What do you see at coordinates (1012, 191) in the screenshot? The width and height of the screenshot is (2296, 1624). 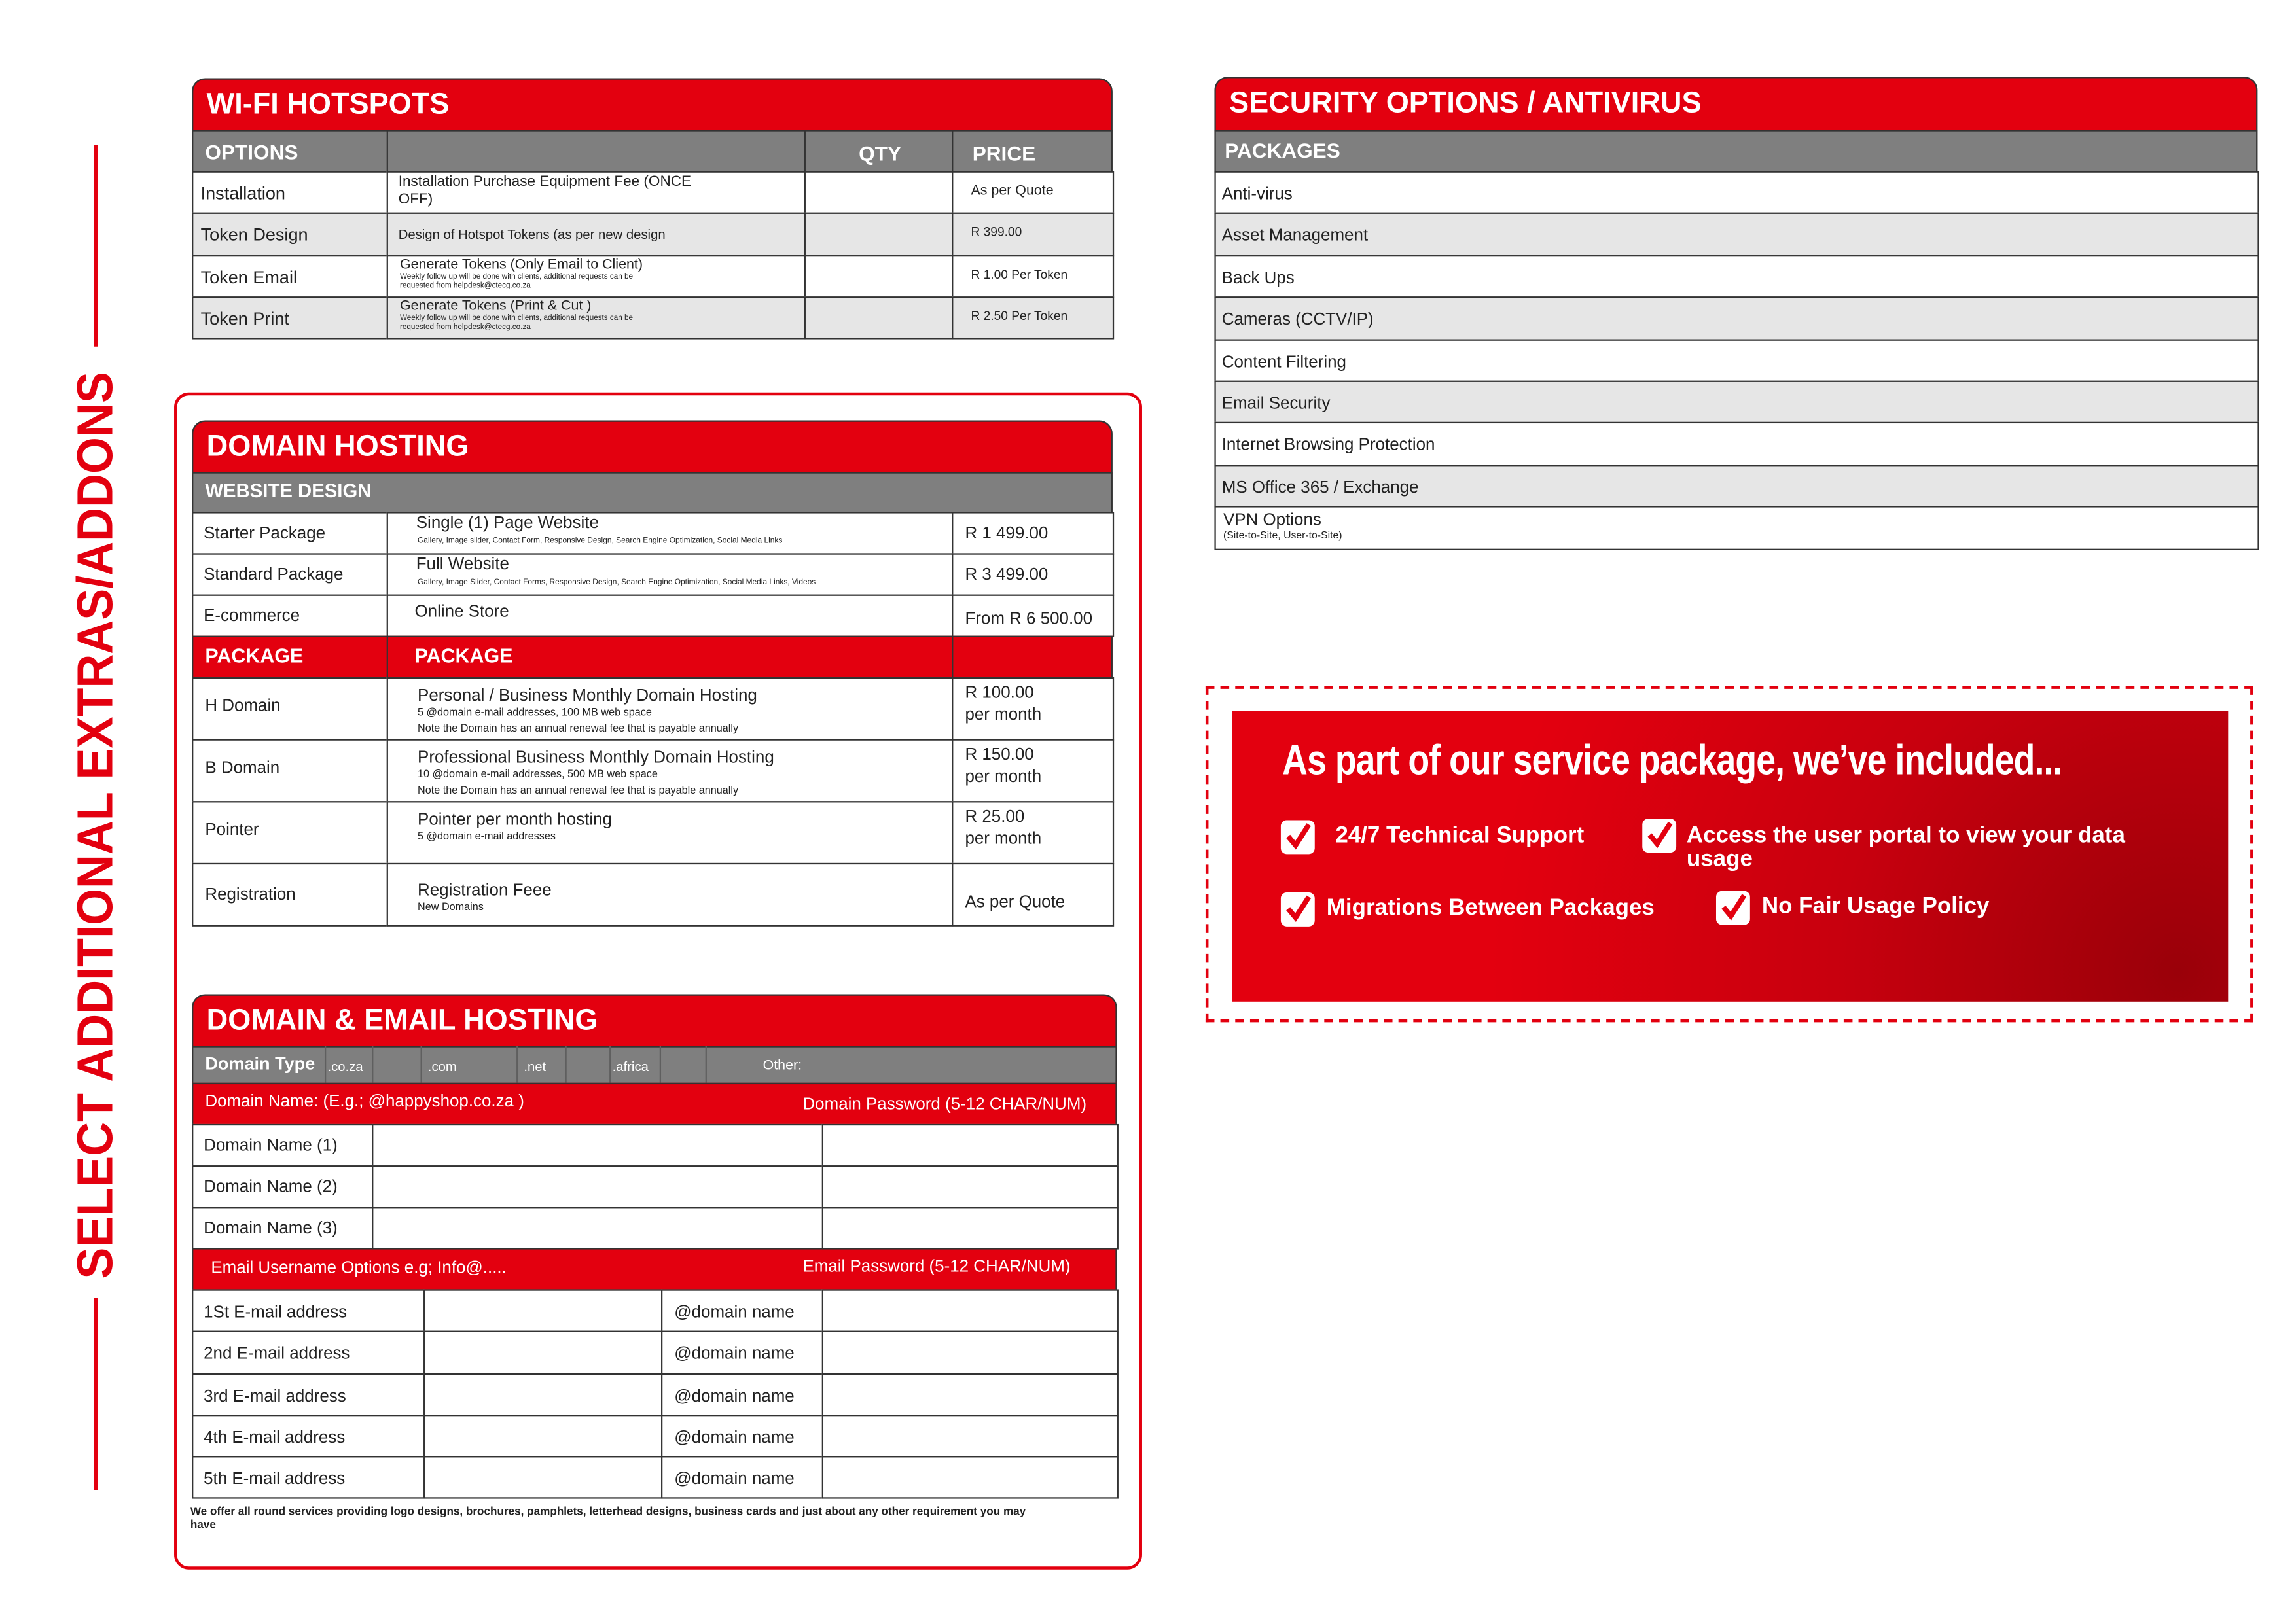 I see `price: As per Quote` at bounding box center [1012, 191].